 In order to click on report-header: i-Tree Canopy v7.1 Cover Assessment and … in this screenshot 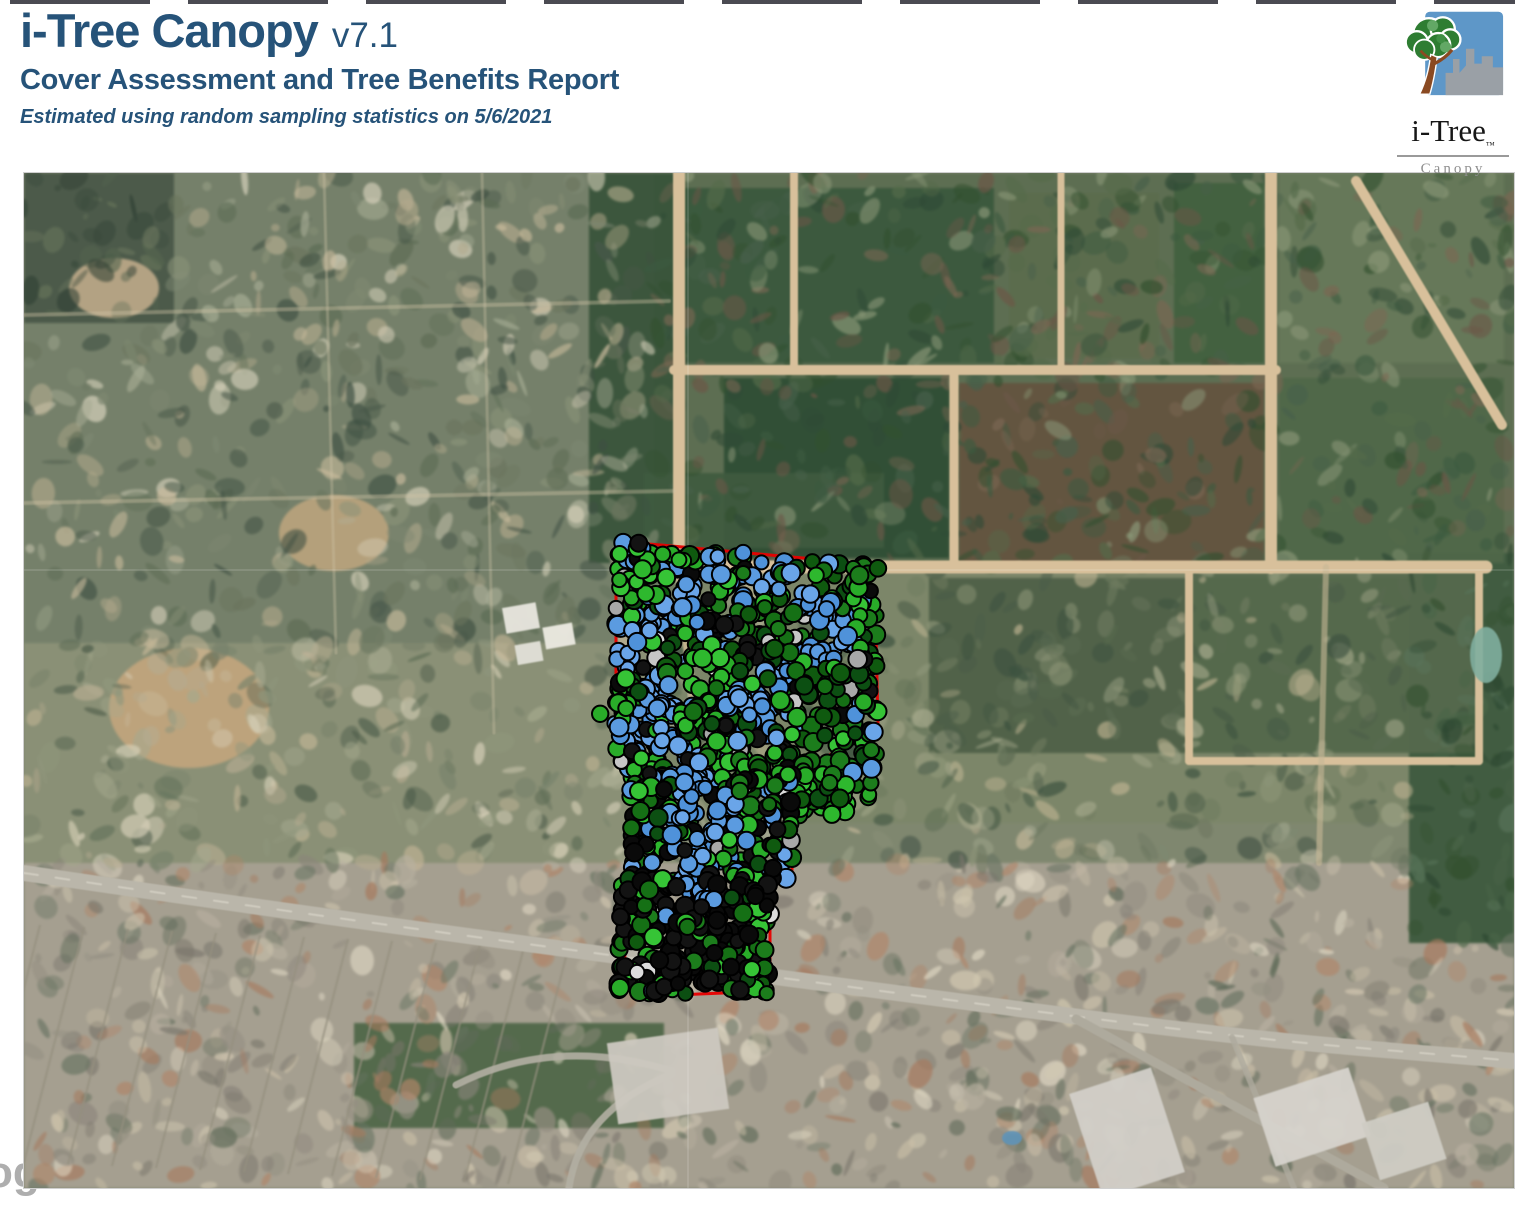, I will do `click(319, 66)`.